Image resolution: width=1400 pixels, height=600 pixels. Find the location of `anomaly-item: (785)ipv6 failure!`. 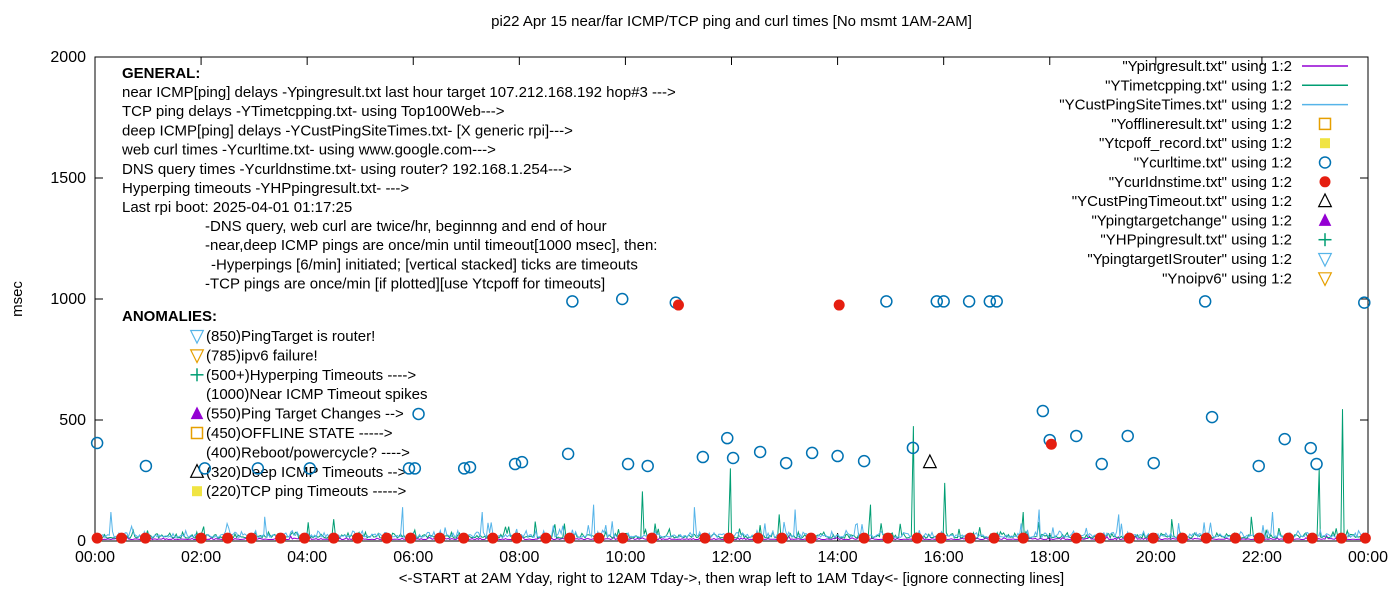

anomaly-item: (785)ipv6 failure! is located at coordinates (262, 355).